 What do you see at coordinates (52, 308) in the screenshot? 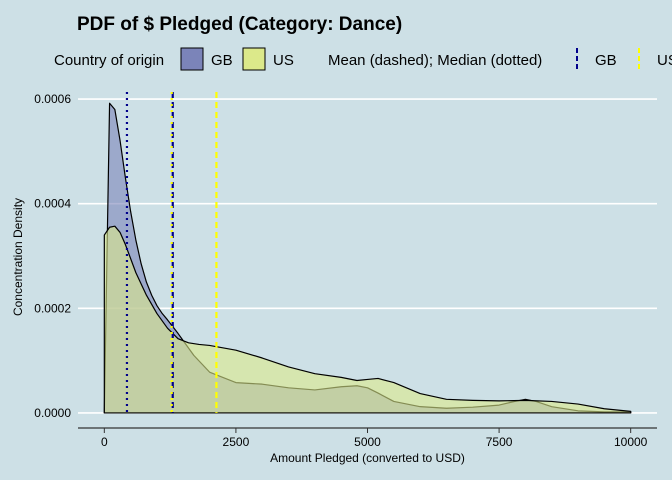
I see `y-tick-label-1: 0.0002` at bounding box center [52, 308].